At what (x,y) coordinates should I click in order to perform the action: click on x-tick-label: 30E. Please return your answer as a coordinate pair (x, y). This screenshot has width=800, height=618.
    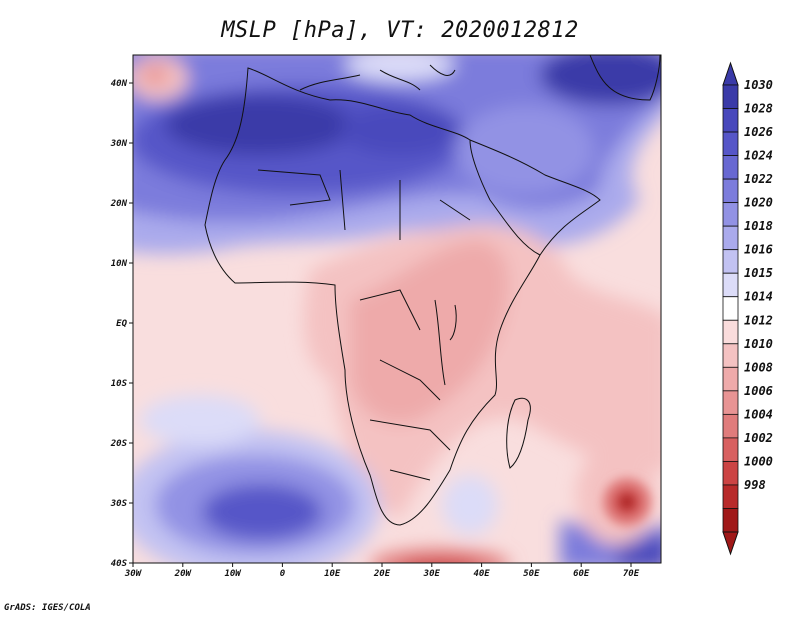
    Looking at the image, I should click on (432, 574).